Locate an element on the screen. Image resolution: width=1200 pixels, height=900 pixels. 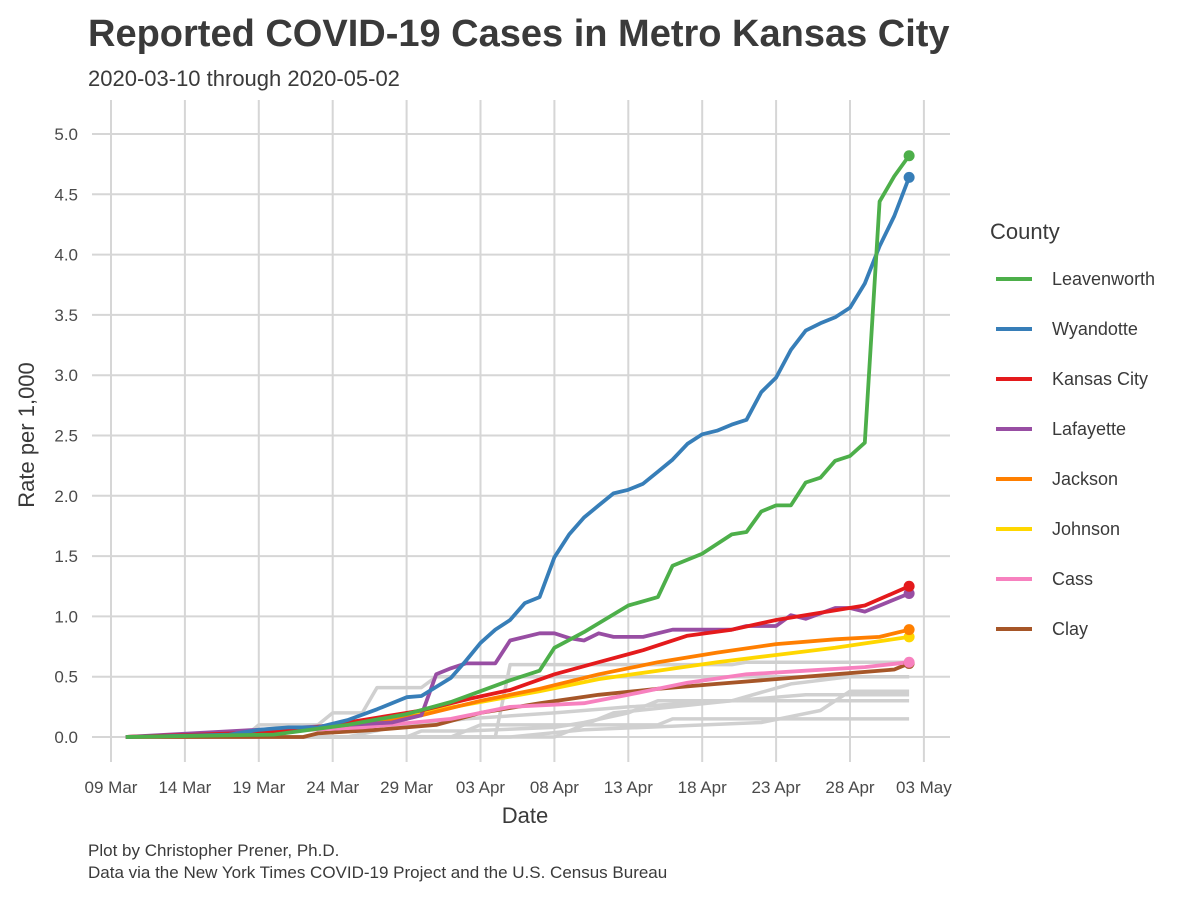
x-tick-label: 28 Apr is located at coordinates (849, 787).